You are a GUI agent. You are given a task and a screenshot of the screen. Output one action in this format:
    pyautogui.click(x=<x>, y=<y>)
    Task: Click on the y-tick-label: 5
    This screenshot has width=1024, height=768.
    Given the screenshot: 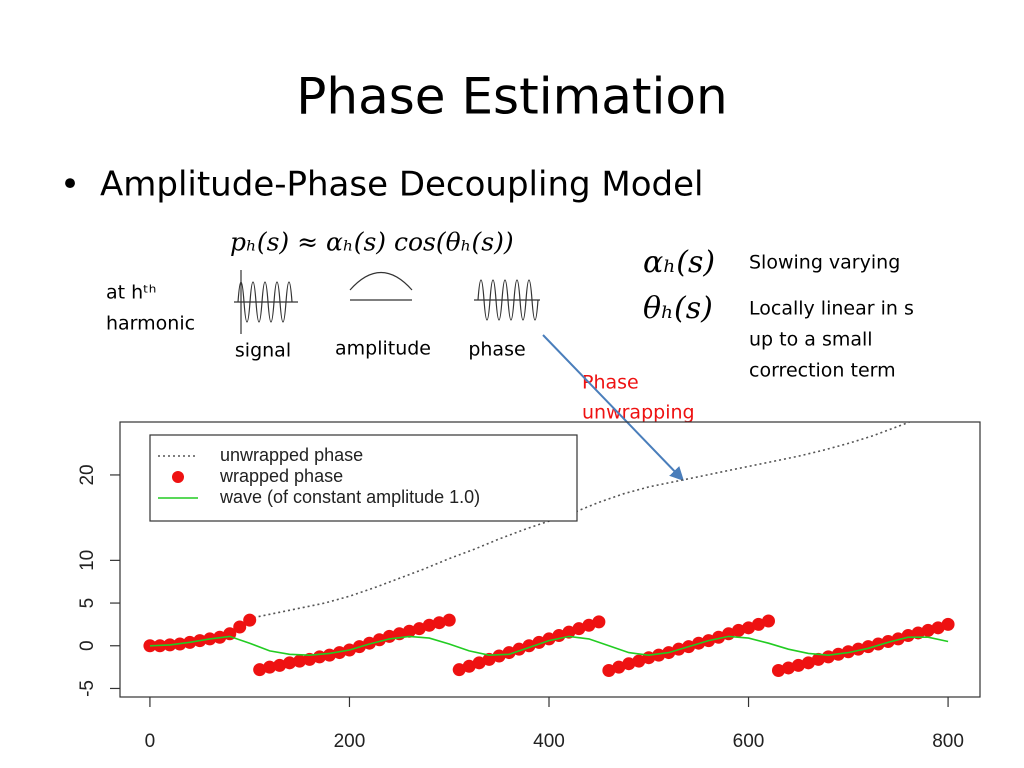 What is the action you would take?
    pyautogui.click(x=87, y=603)
    